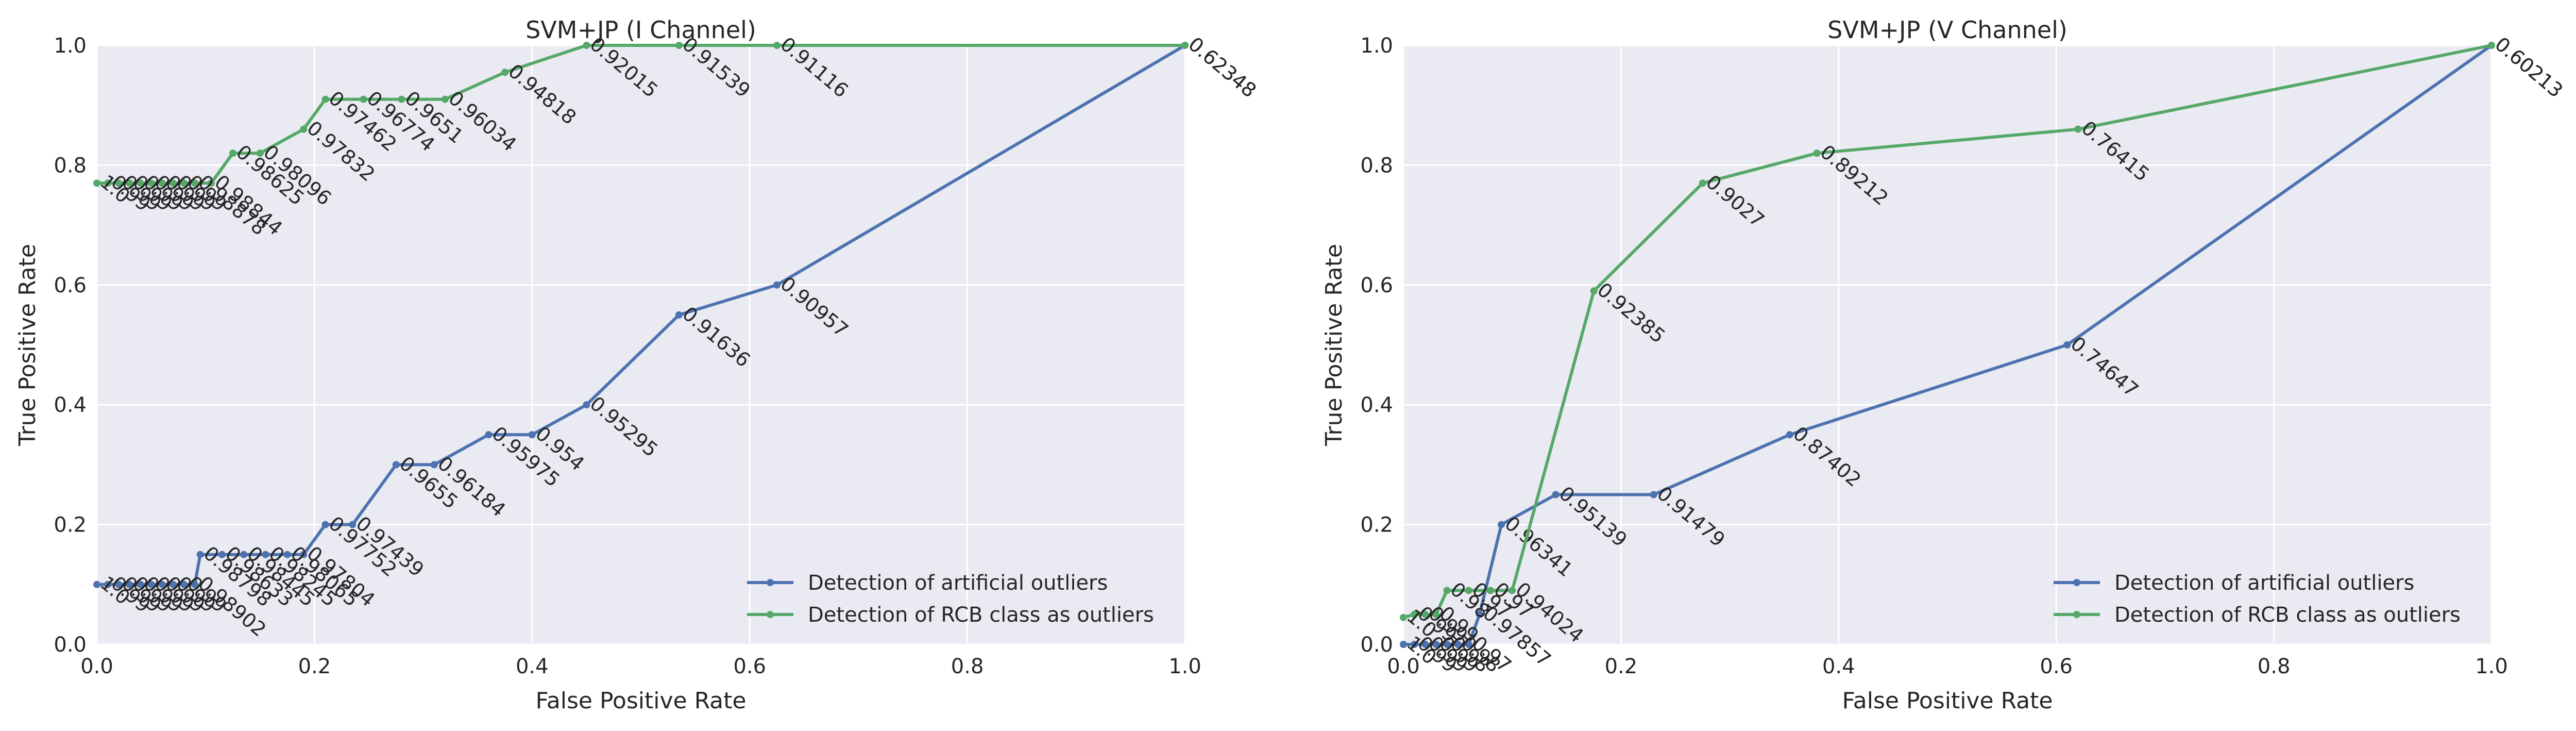 This screenshot has width=2576, height=731. What do you see at coordinates (958, 583) in the screenshot?
I see `legend-label: Detection of artificial outliers` at bounding box center [958, 583].